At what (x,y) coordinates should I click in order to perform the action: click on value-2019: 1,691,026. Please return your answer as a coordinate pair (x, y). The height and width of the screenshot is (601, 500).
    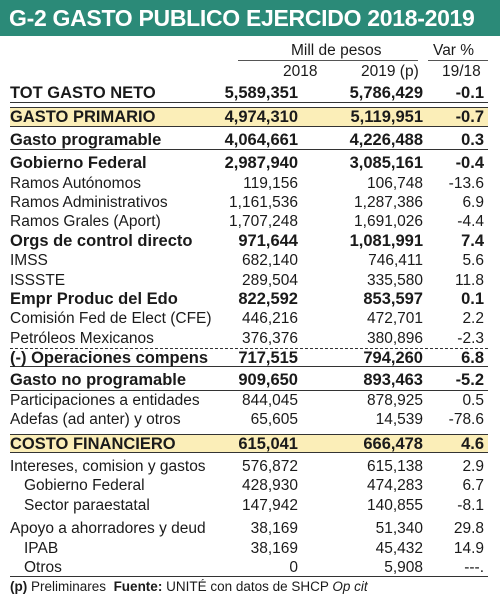
    Looking at the image, I should click on (388, 222).